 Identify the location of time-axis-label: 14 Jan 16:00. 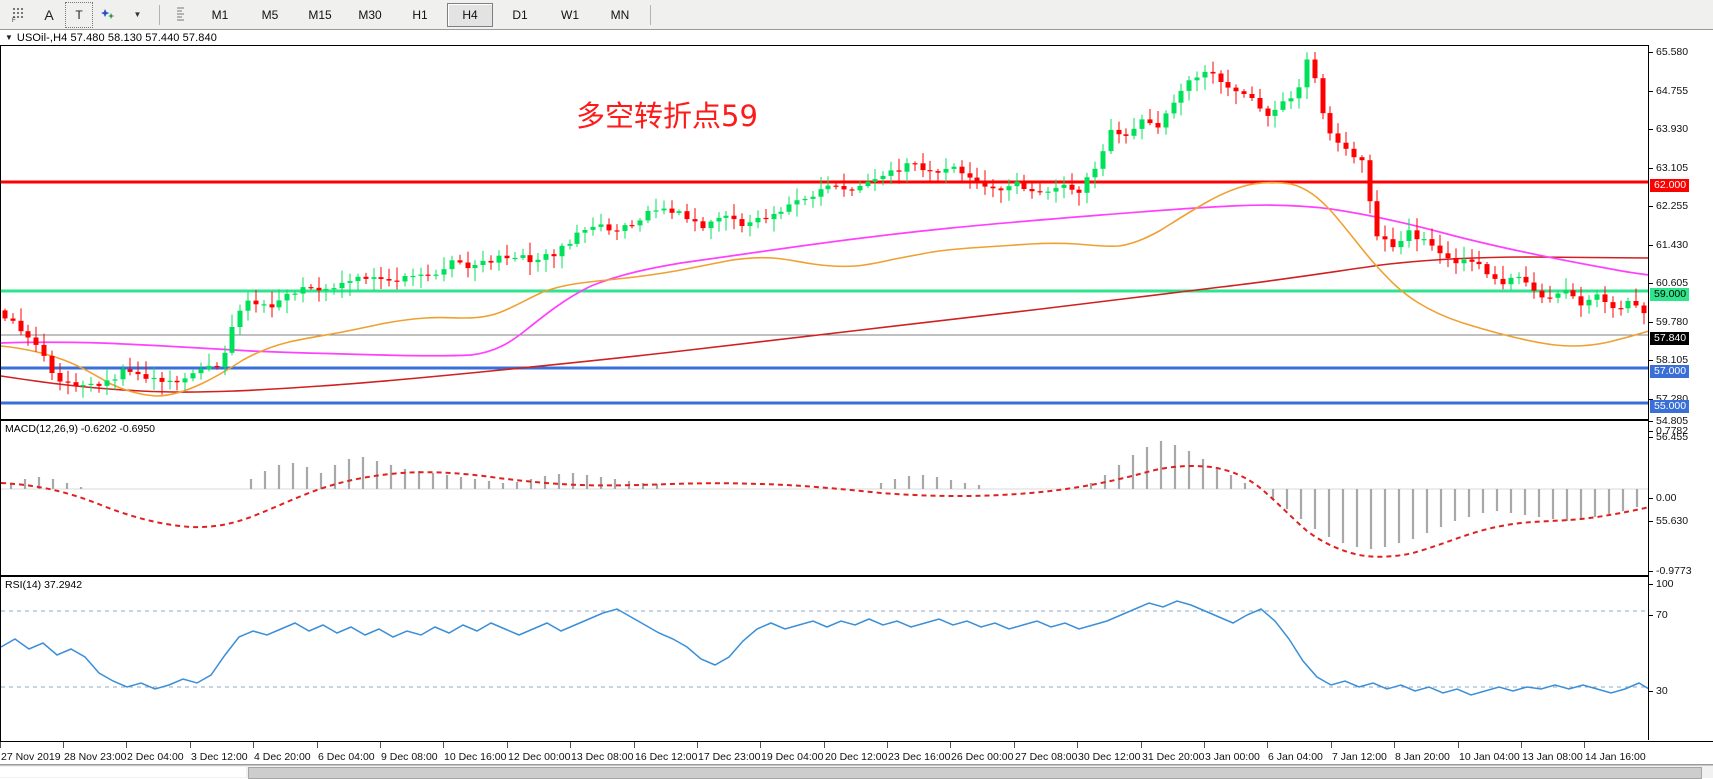
(1615, 757).